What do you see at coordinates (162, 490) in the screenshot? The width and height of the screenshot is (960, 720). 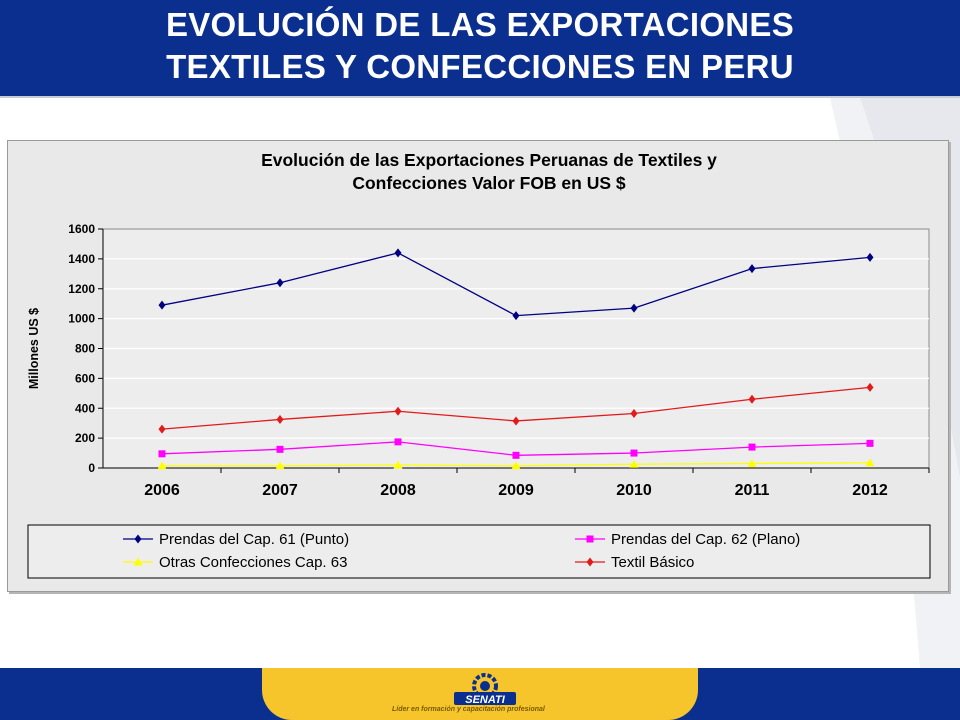 I see `x-tick-label: 2006` at bounding box center [162, 490].